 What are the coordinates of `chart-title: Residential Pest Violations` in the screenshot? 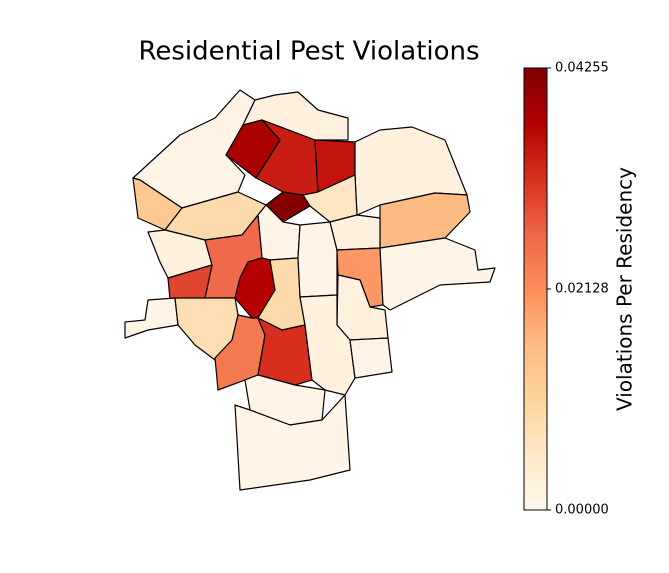 It's located at (308, 52).